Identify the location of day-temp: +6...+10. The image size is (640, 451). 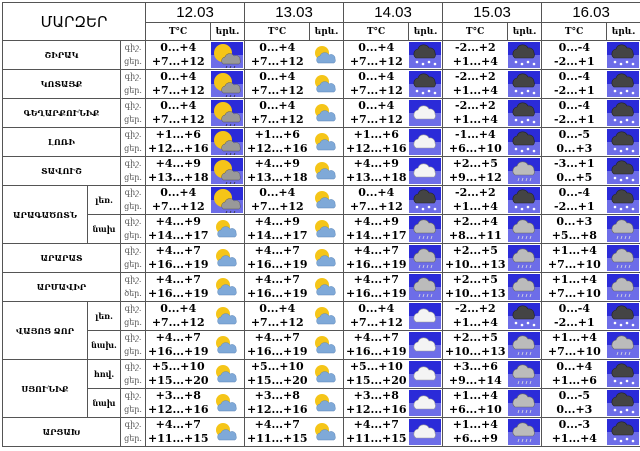
(475, 149).